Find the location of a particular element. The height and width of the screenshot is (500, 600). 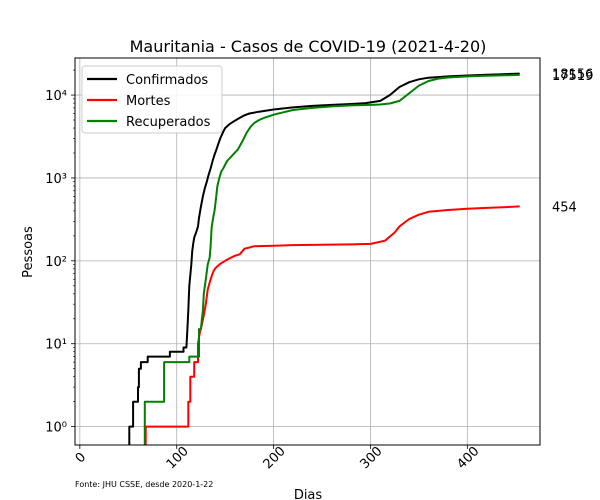

end-labels: 18156 454 17519 is located at coordinates (572, 142).